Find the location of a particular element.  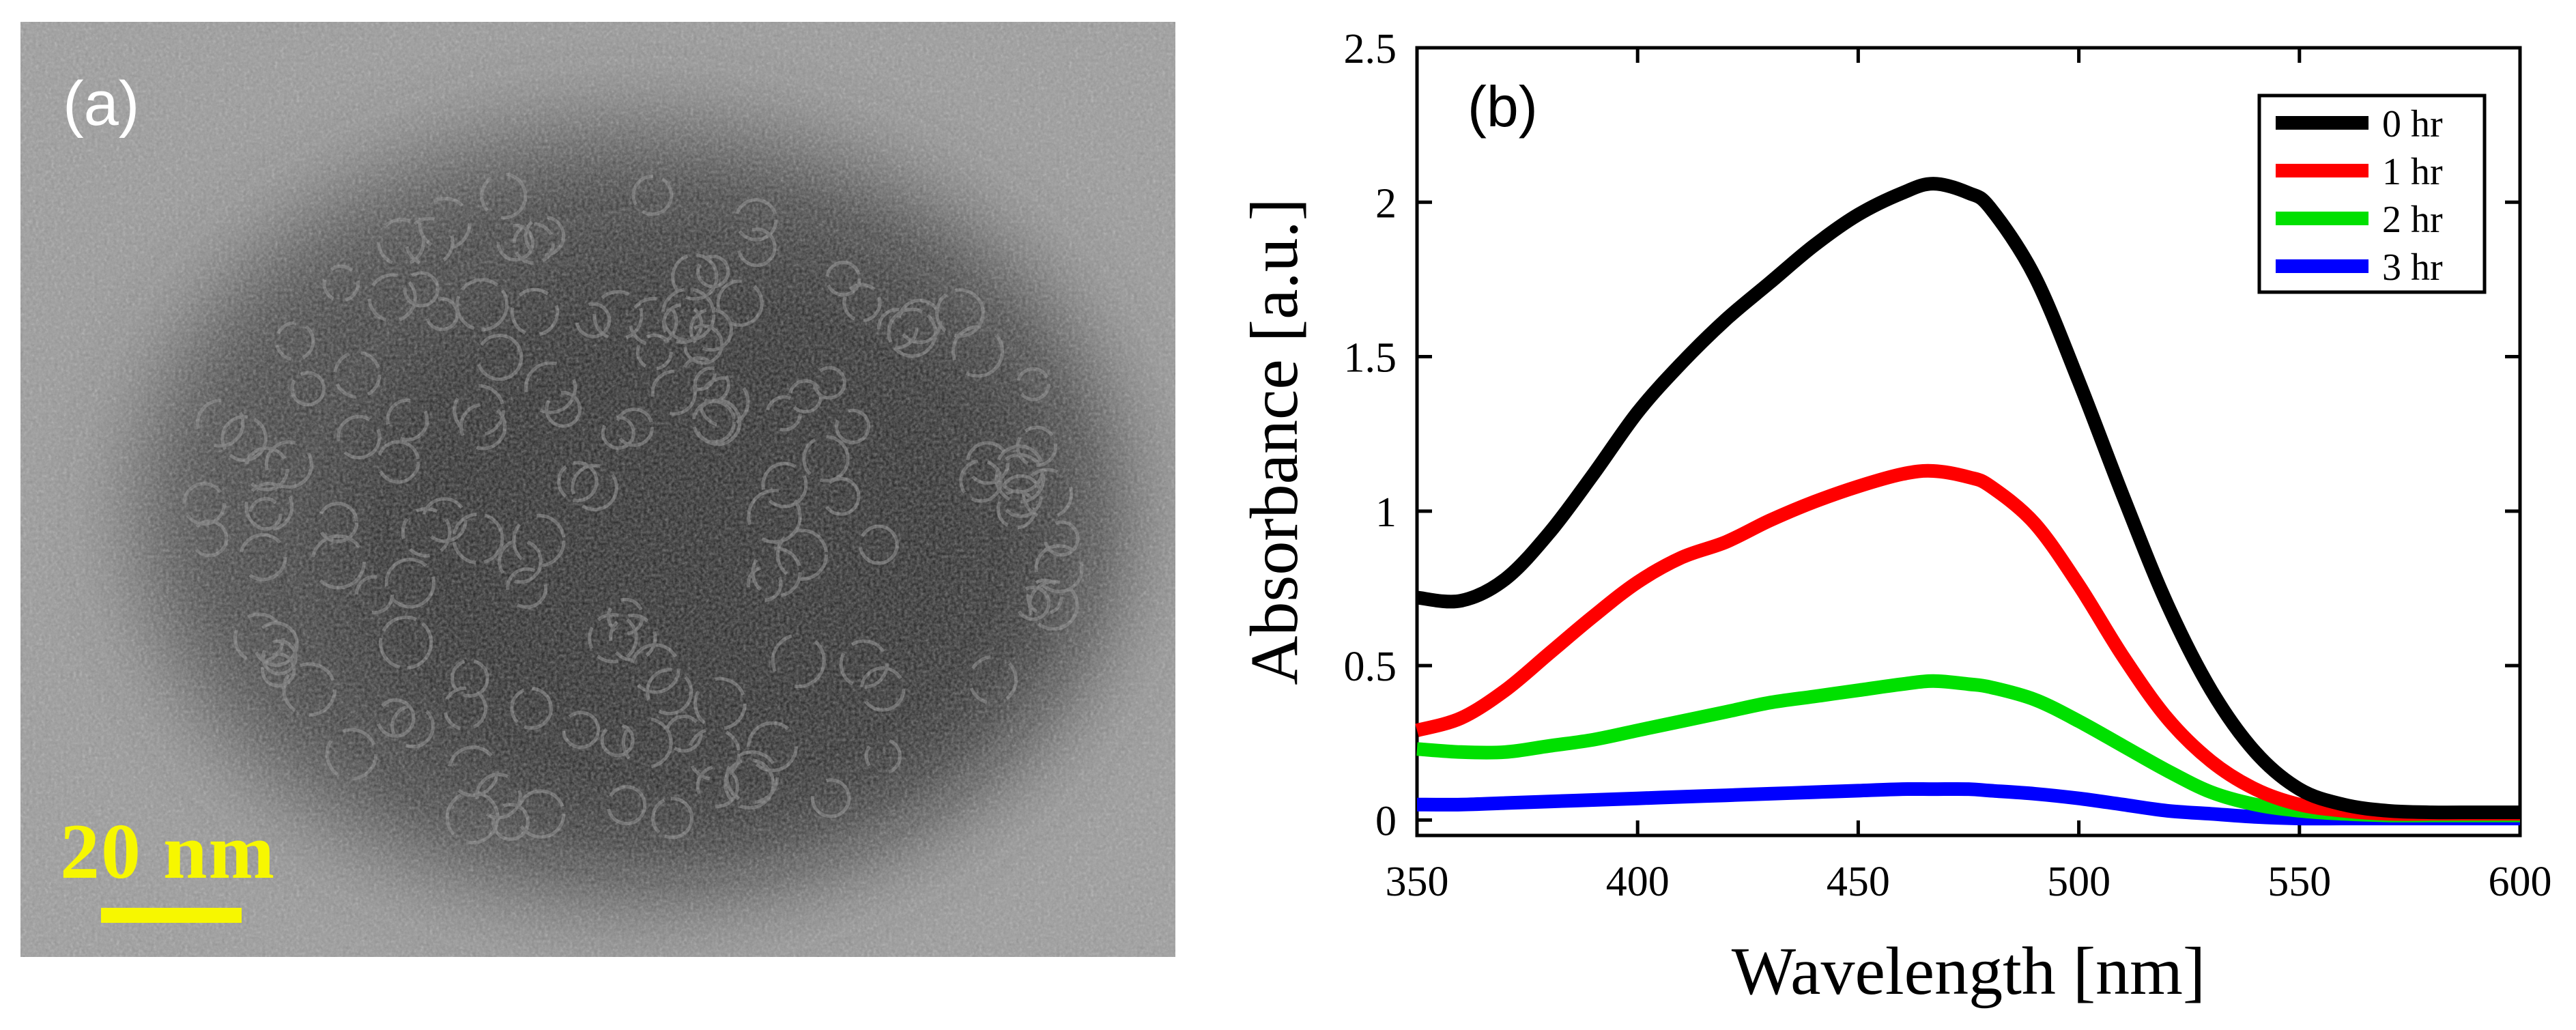

legend-entry-label: 3 hr is located at coordinates (2412, 267).